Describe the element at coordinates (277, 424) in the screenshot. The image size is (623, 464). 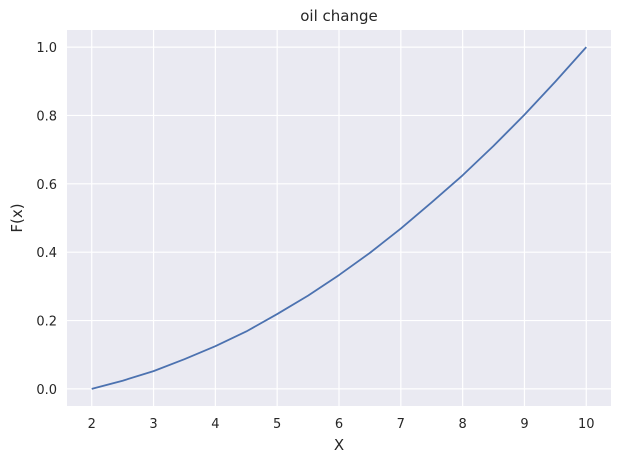
I see `x-tick-label: 5` at that location.